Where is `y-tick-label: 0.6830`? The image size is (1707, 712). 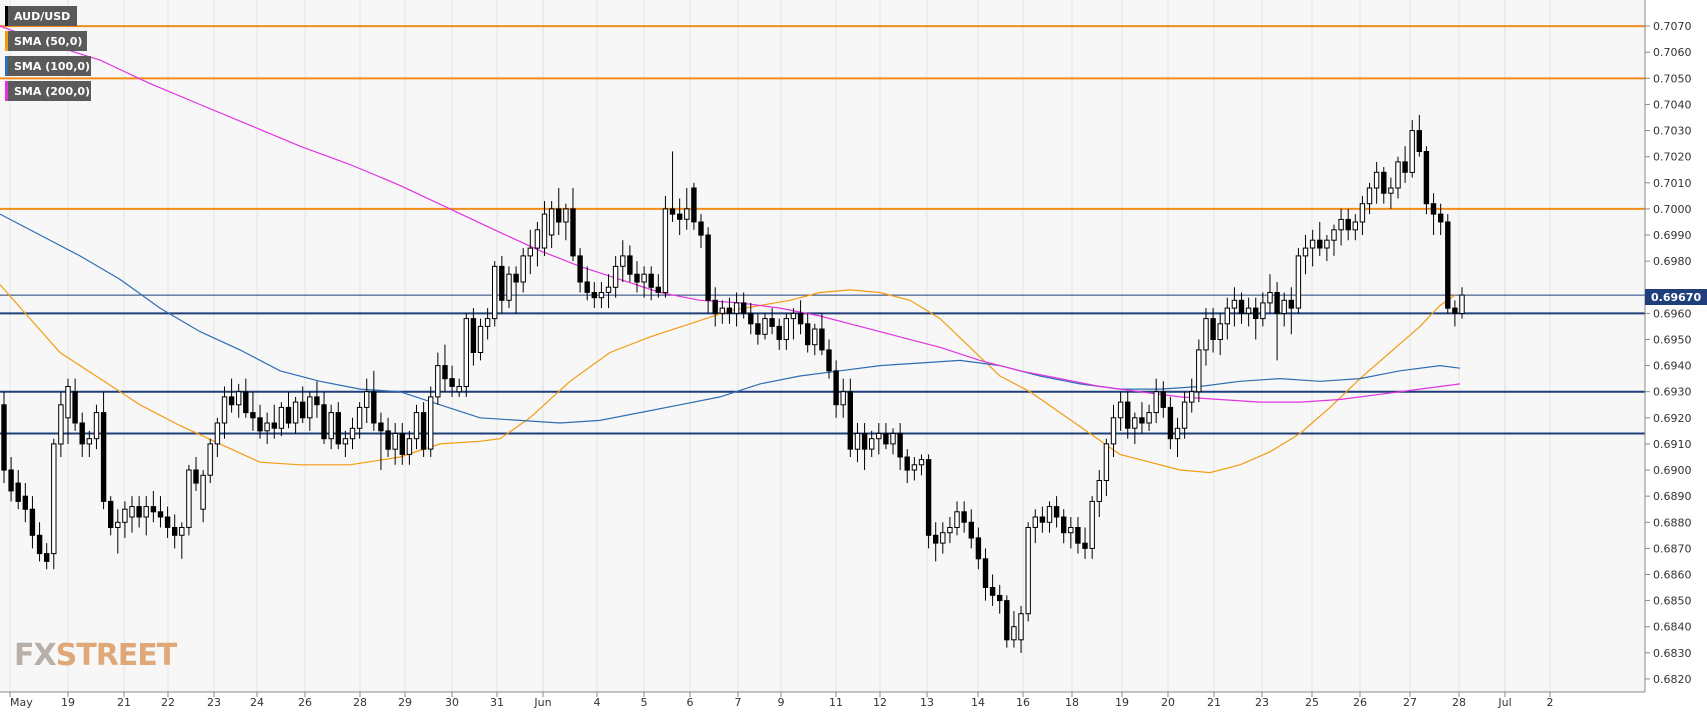
y-tick-label: 0.6830 is located at coordinates (1672, 653).